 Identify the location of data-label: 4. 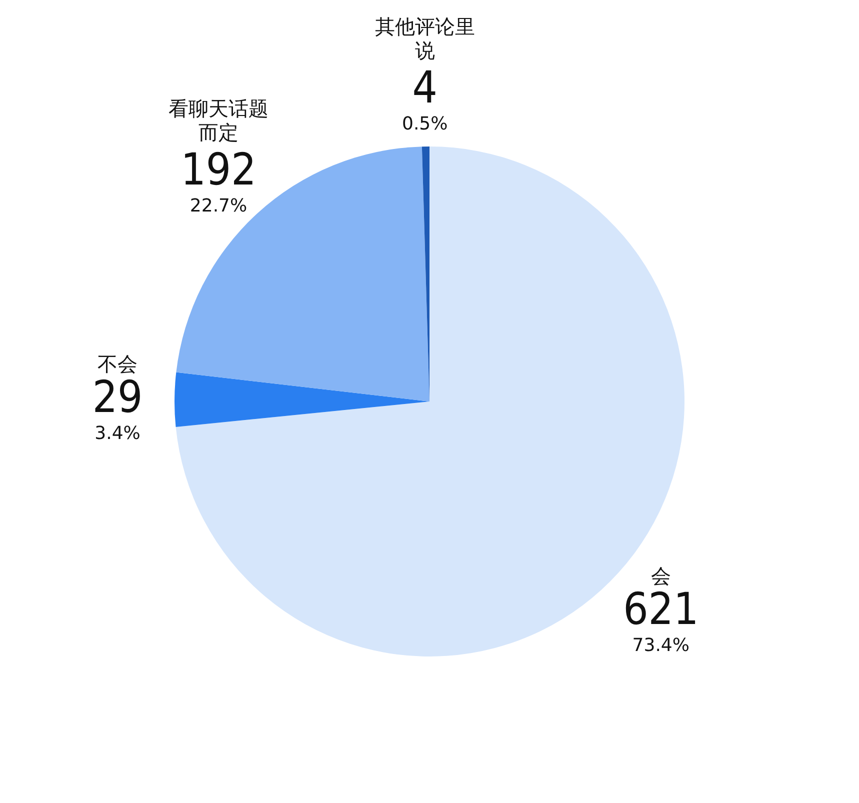
(425, 88).